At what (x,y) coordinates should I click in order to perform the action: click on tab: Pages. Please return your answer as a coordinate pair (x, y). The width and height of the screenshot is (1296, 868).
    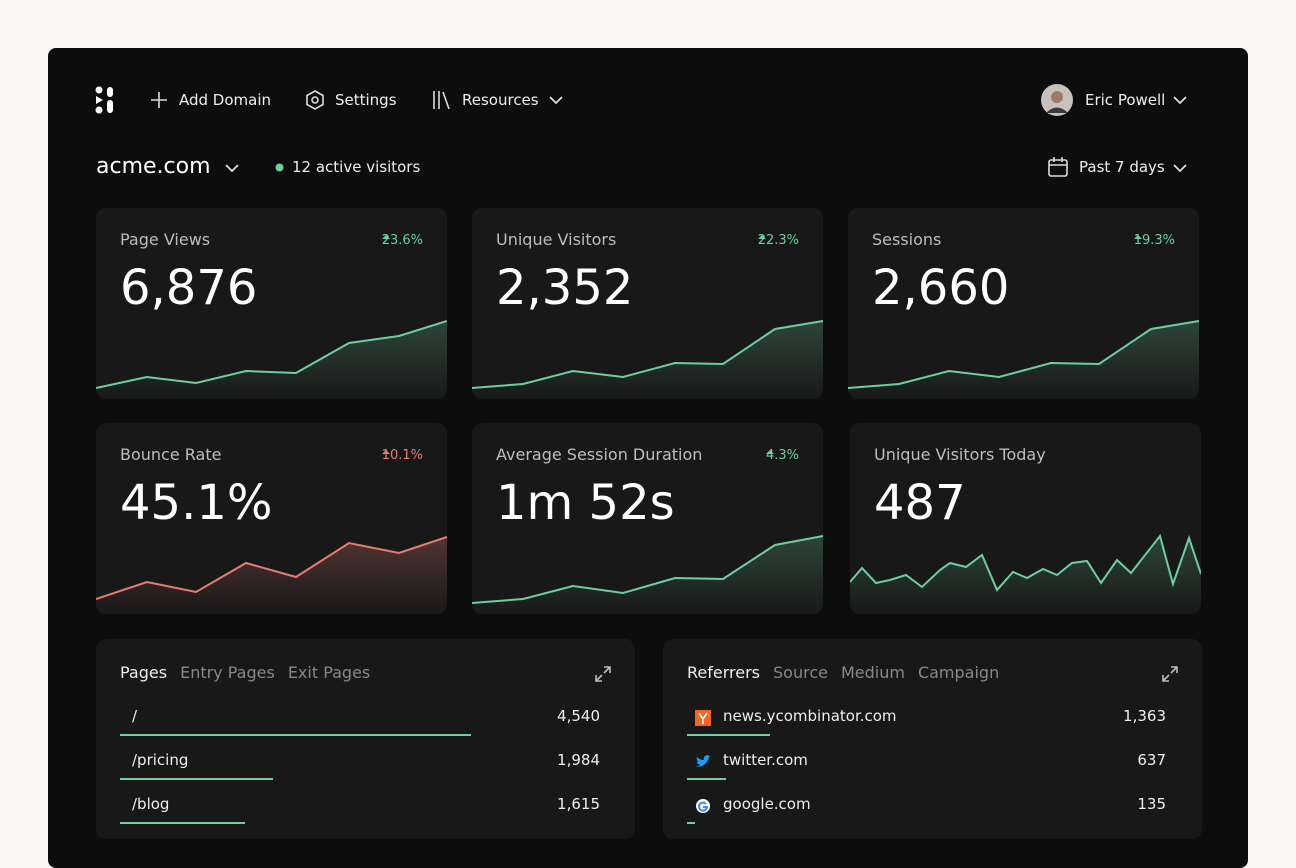
    Looking at the image, I should click on (144, 672).